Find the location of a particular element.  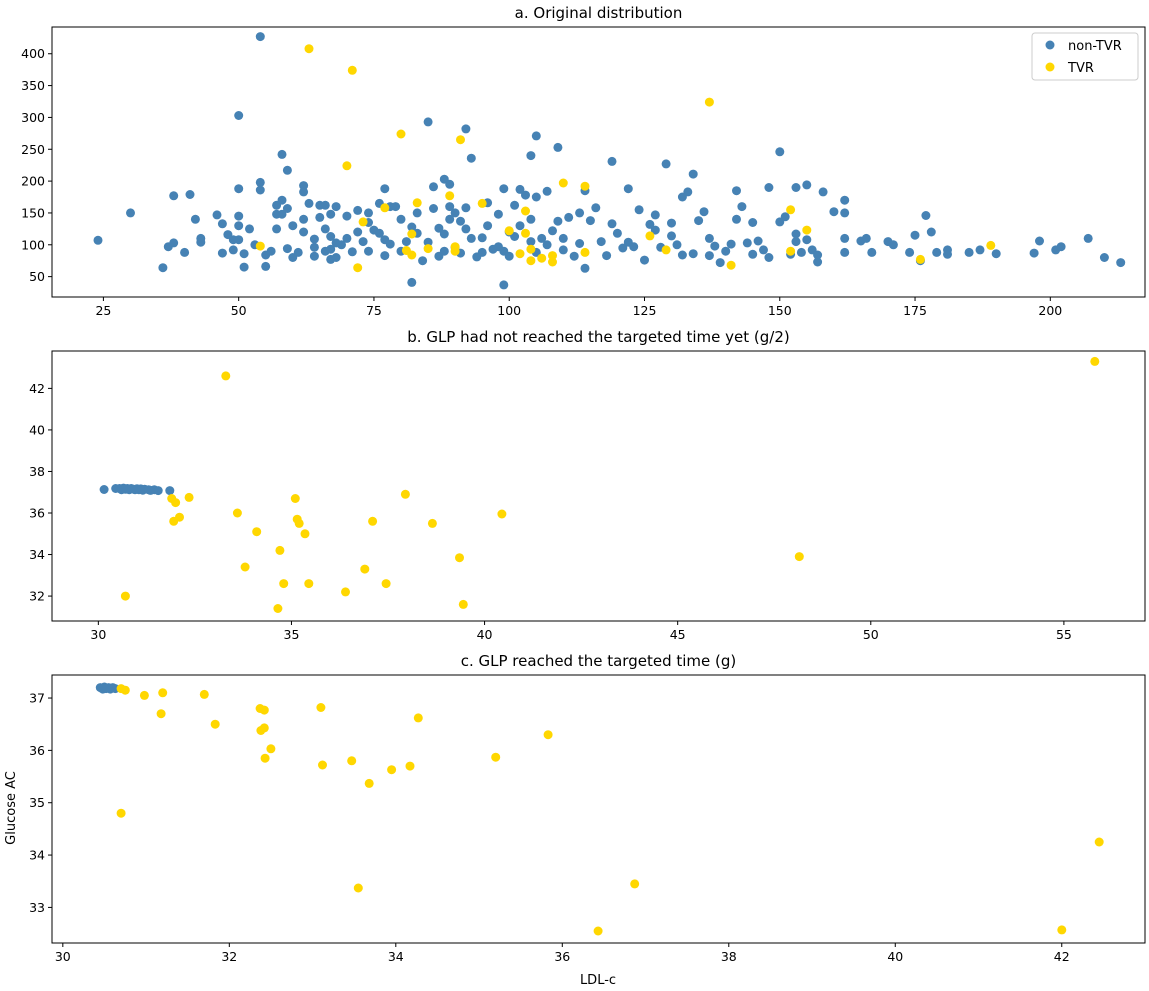

y-tick-label: 38 is located at coordinates (37, 471).